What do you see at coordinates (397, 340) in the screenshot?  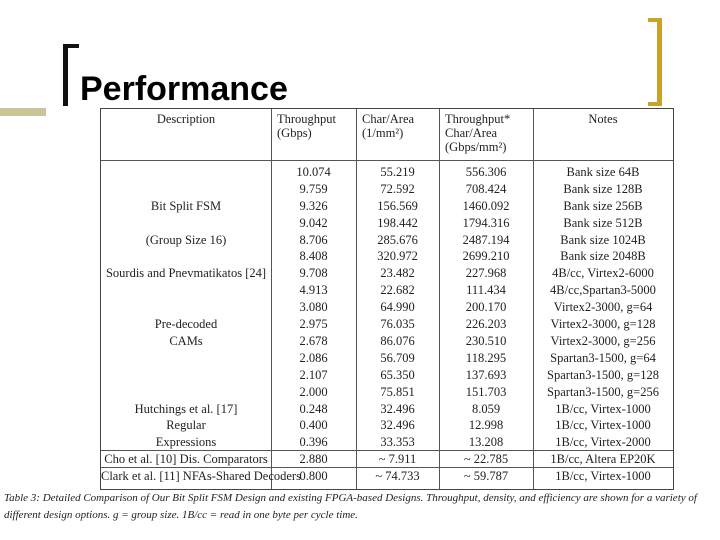 I see `table-cell: 86.076` at bounding box center [397, 340].